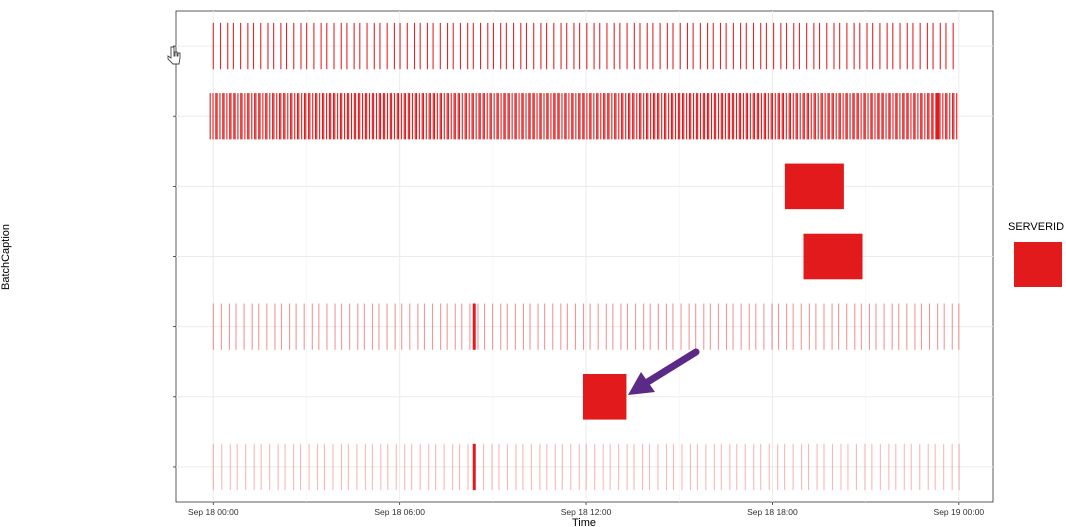  Describe the element at coordinates (174, 55) in the screenshot. I see `cursor-icon` at that location.